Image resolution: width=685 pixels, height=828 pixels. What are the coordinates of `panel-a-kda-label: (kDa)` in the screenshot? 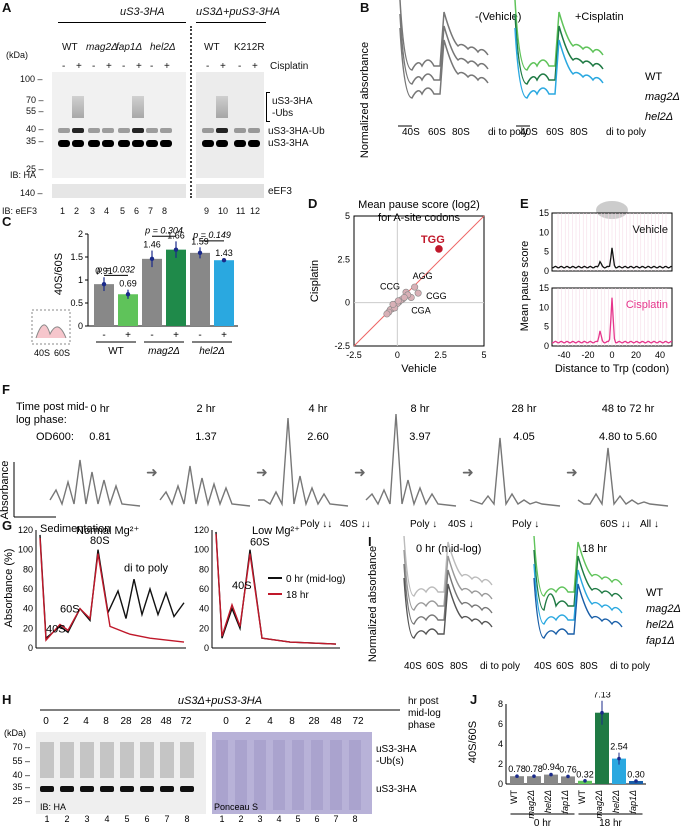 It's located at (17, 55).